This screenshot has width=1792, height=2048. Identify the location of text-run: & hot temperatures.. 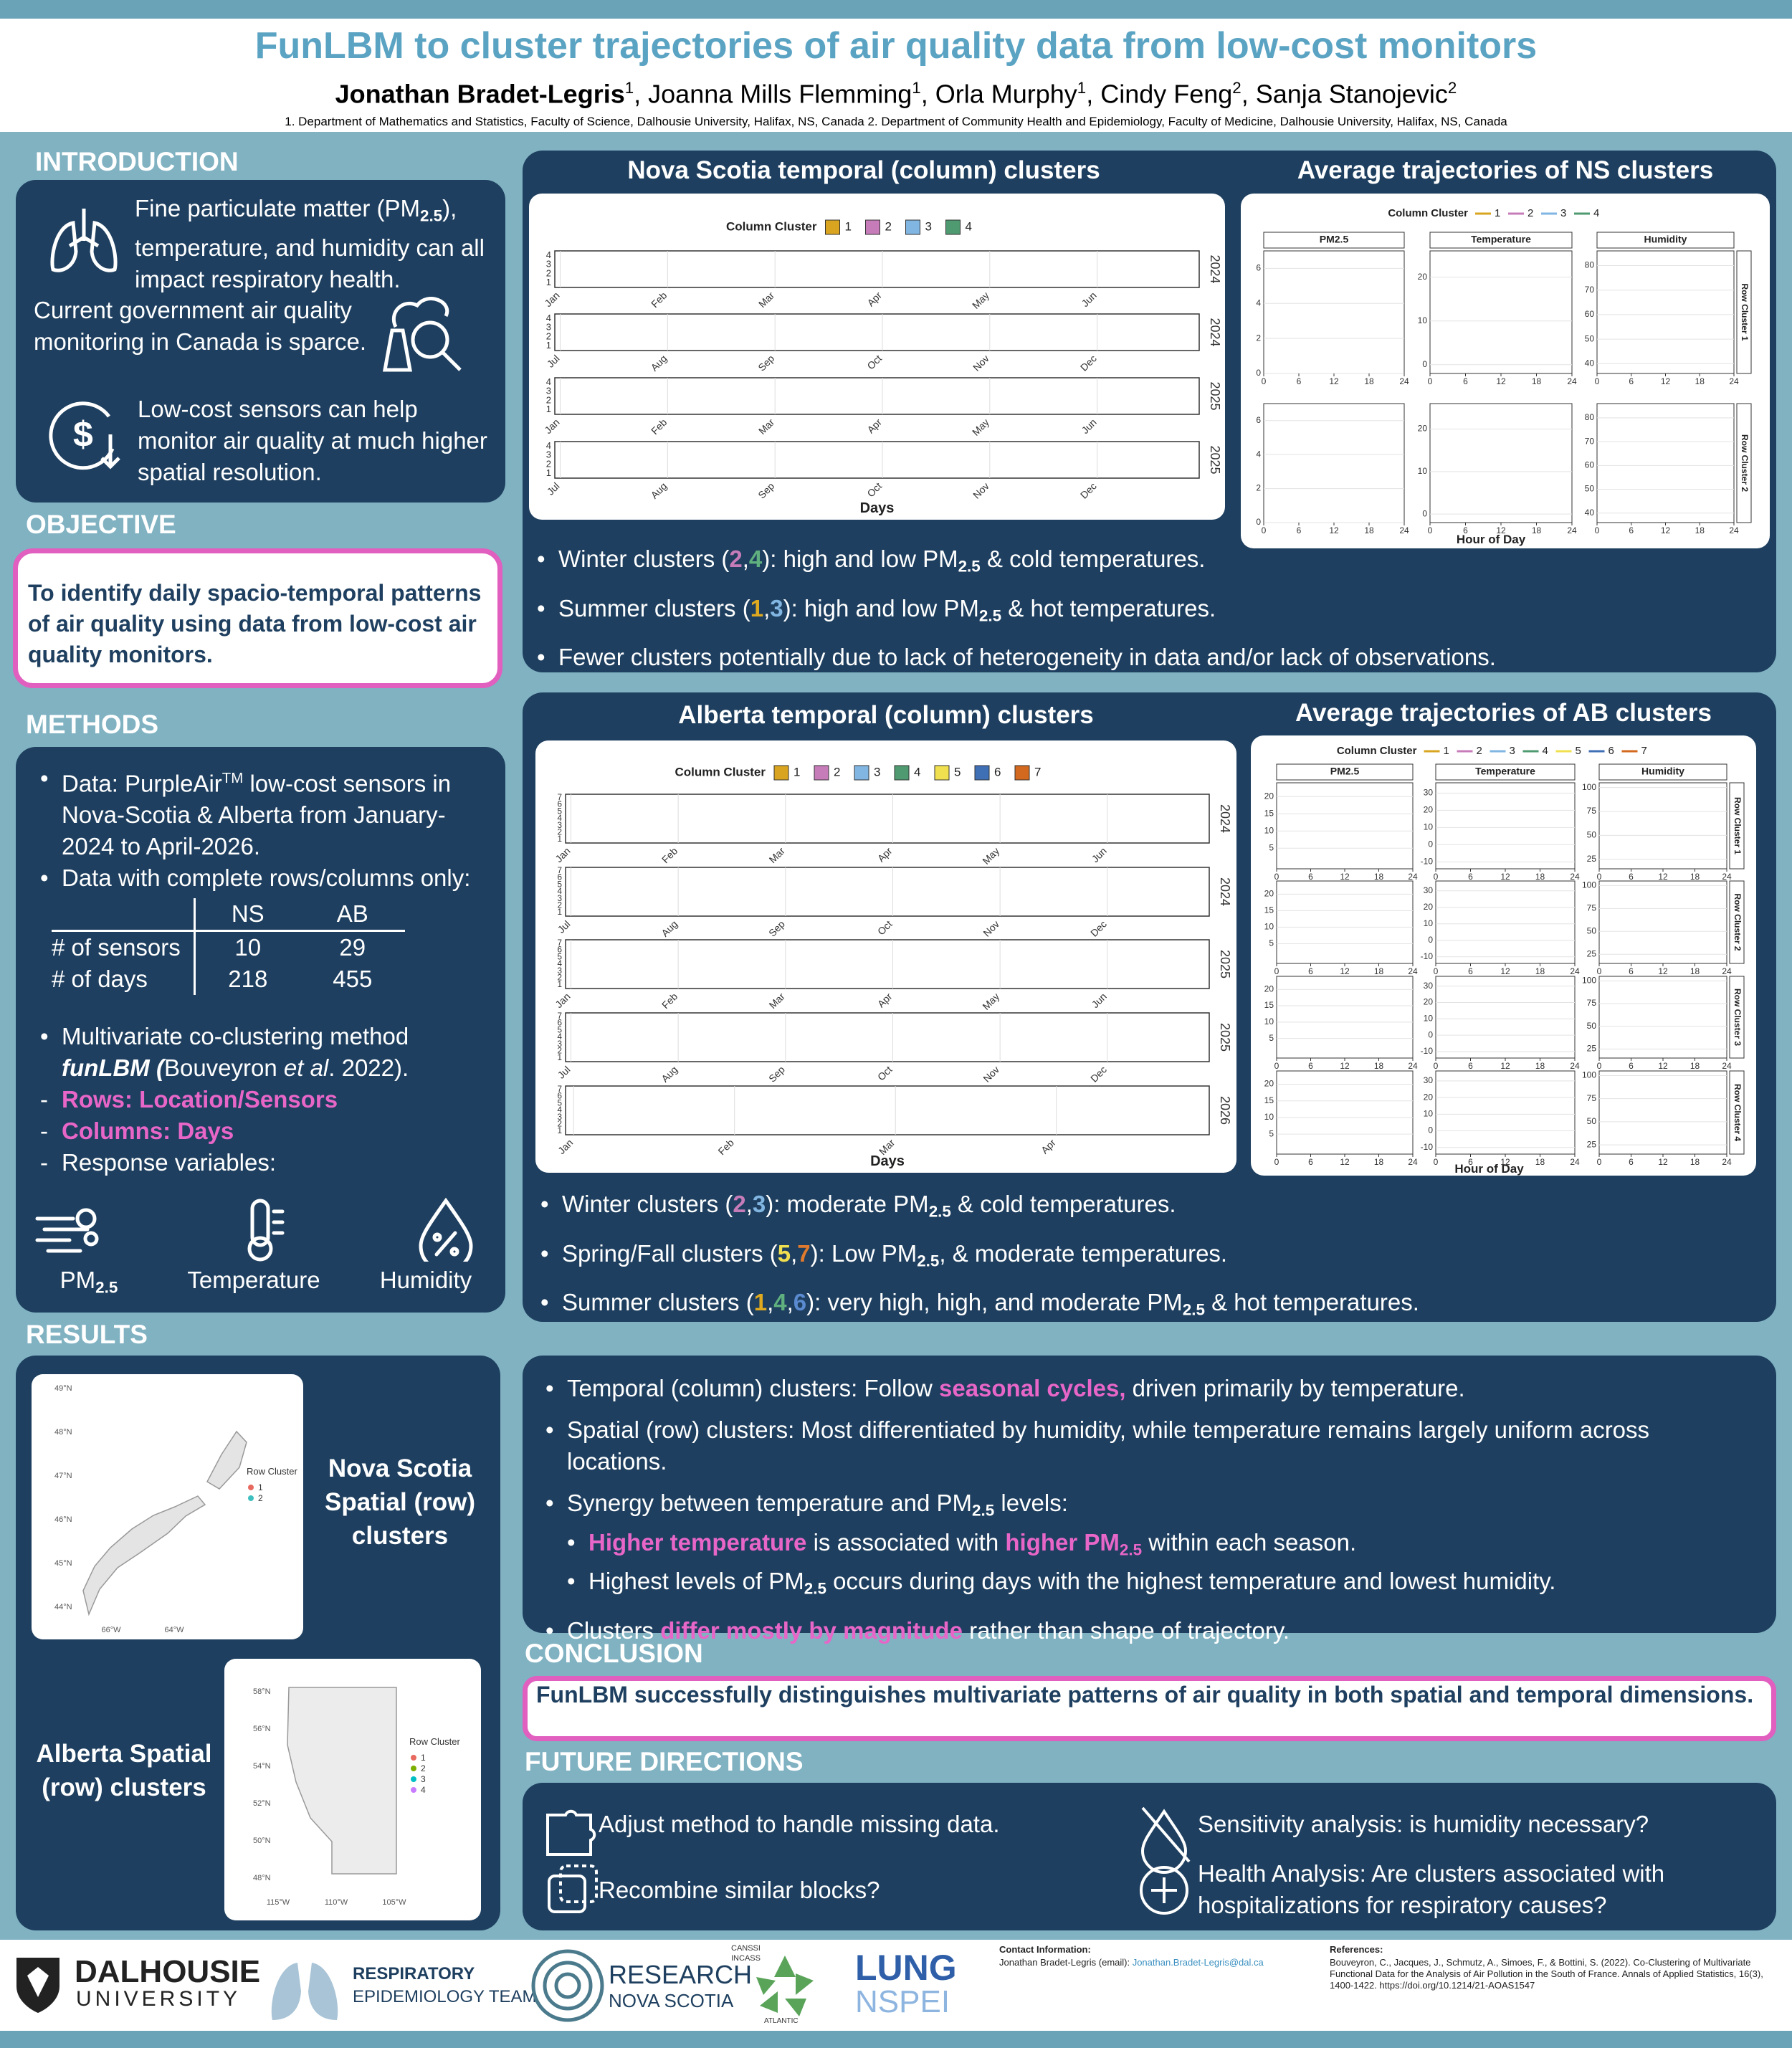
(1108, 607).